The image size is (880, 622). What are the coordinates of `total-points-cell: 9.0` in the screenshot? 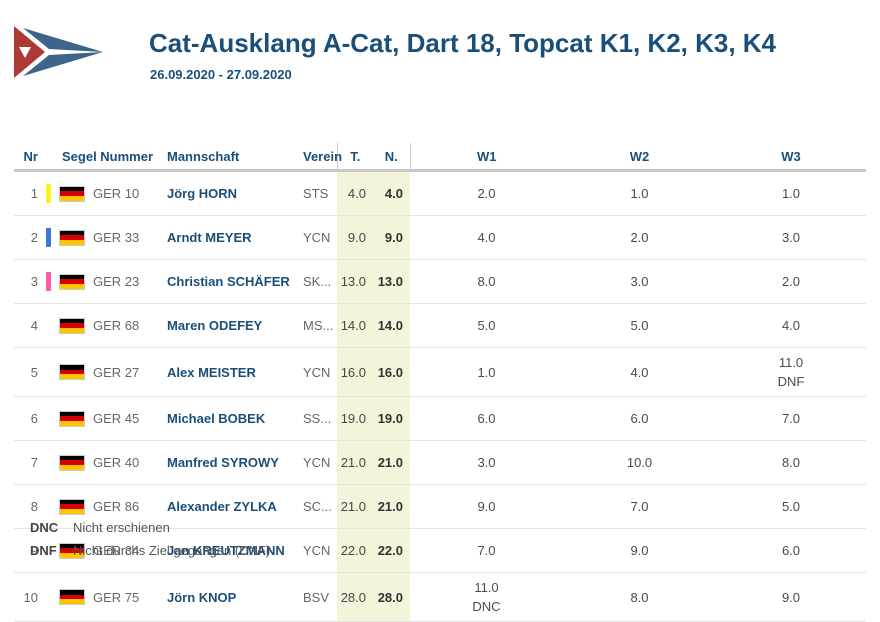 It's located at (355, 237).